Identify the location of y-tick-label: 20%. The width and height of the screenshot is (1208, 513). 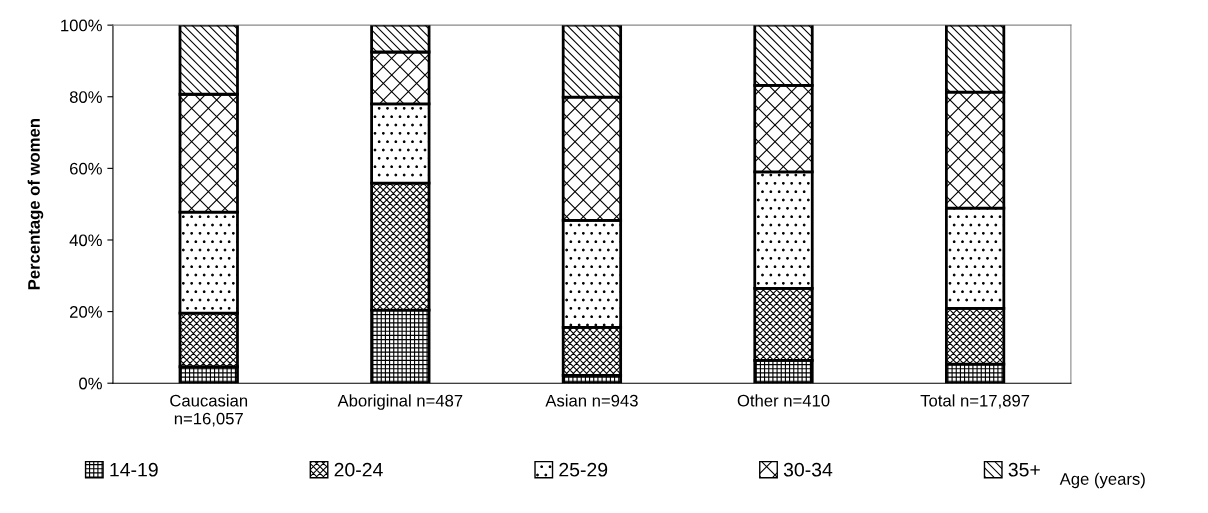
(86, 312).